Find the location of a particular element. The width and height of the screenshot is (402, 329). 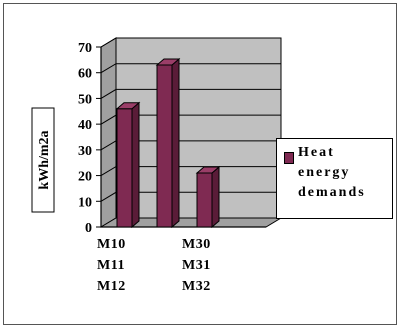

legend-label-line: demands is located at coordinates (332, 192).